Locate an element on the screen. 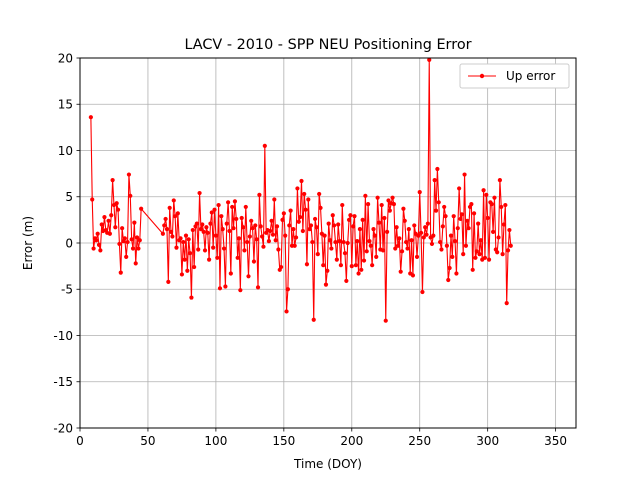  y-tick-label: -20 is located at coordinates (63, 428).